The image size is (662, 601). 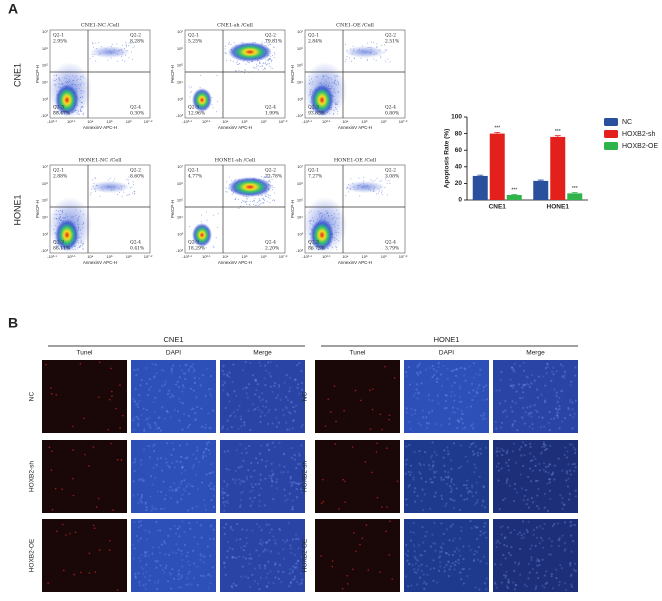 What do you see at coordinates (480, 175) in the screenshot?
I see `error-bar` at bounding box center [480, 175].